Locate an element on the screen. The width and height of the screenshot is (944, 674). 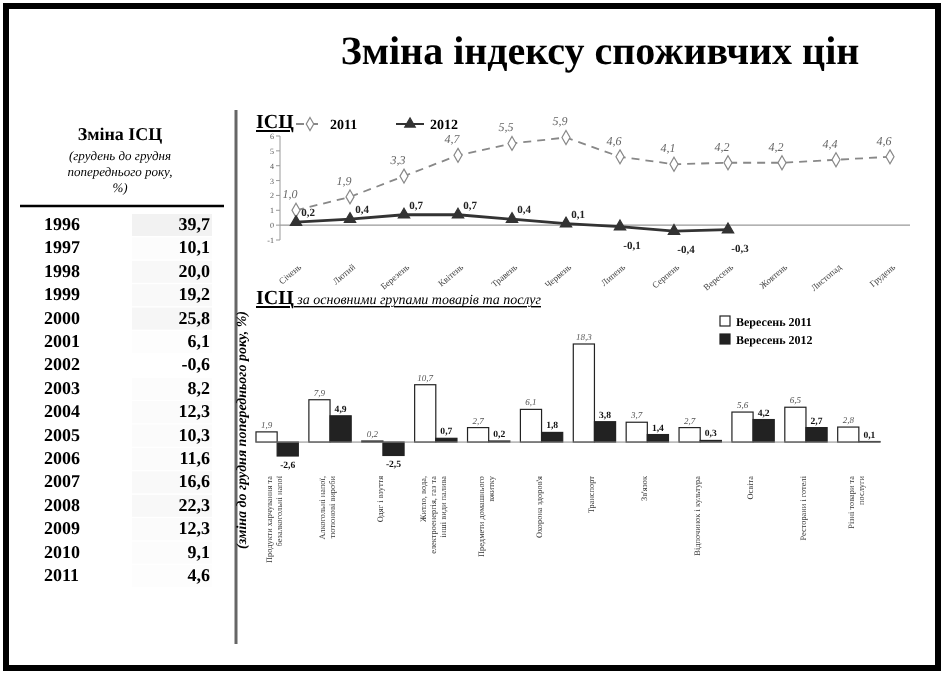
data-label: 4,6 is located at coordinates (199, 575).